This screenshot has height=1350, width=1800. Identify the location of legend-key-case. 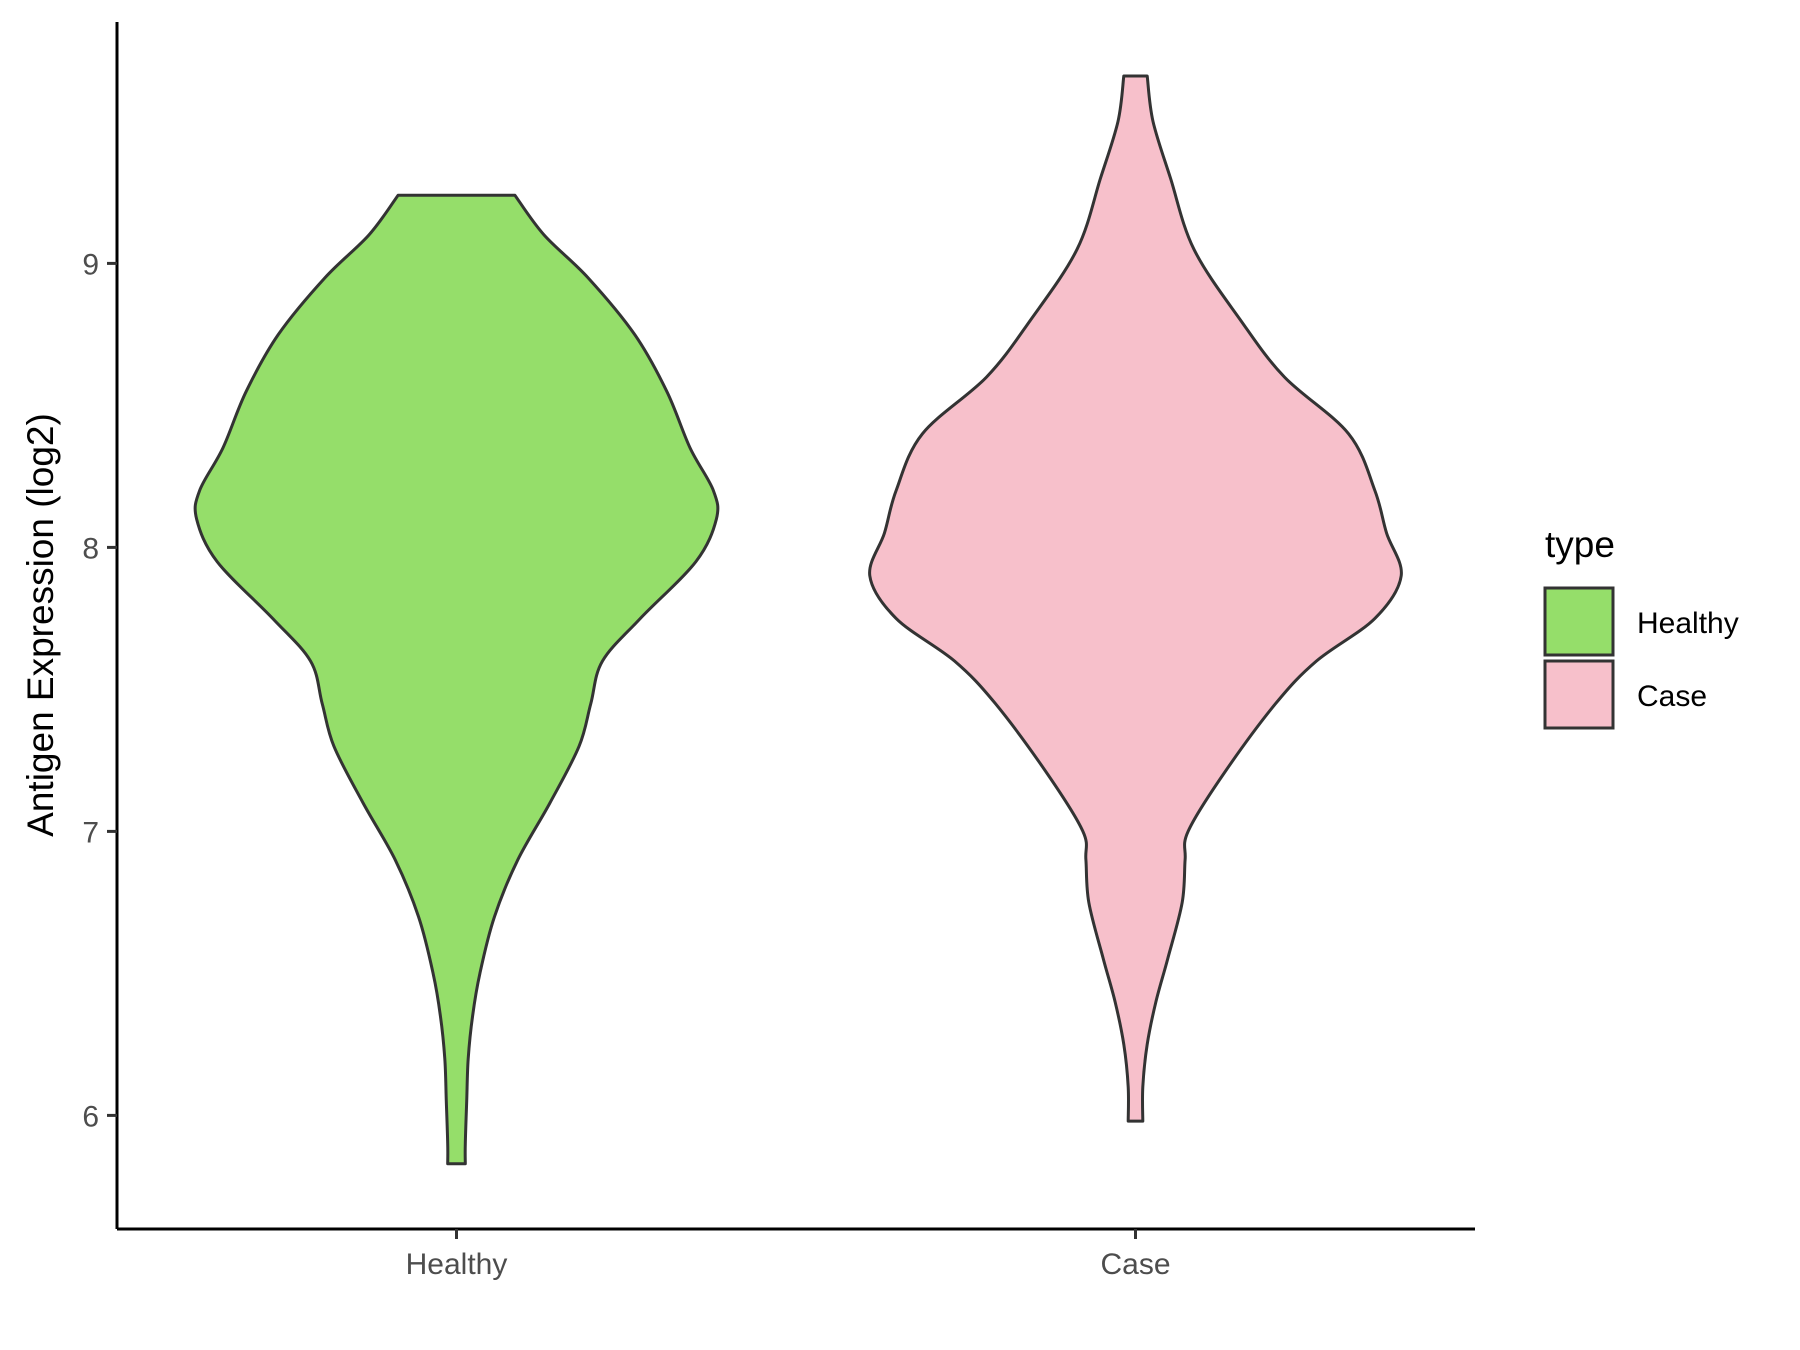
(1579, 694).